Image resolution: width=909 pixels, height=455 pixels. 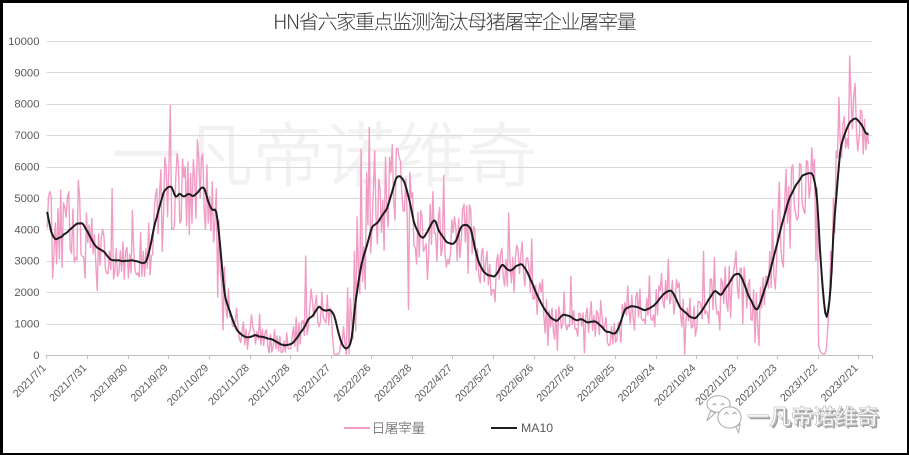 I want to click on svg-text: MA10, so click(x=537, y=428).